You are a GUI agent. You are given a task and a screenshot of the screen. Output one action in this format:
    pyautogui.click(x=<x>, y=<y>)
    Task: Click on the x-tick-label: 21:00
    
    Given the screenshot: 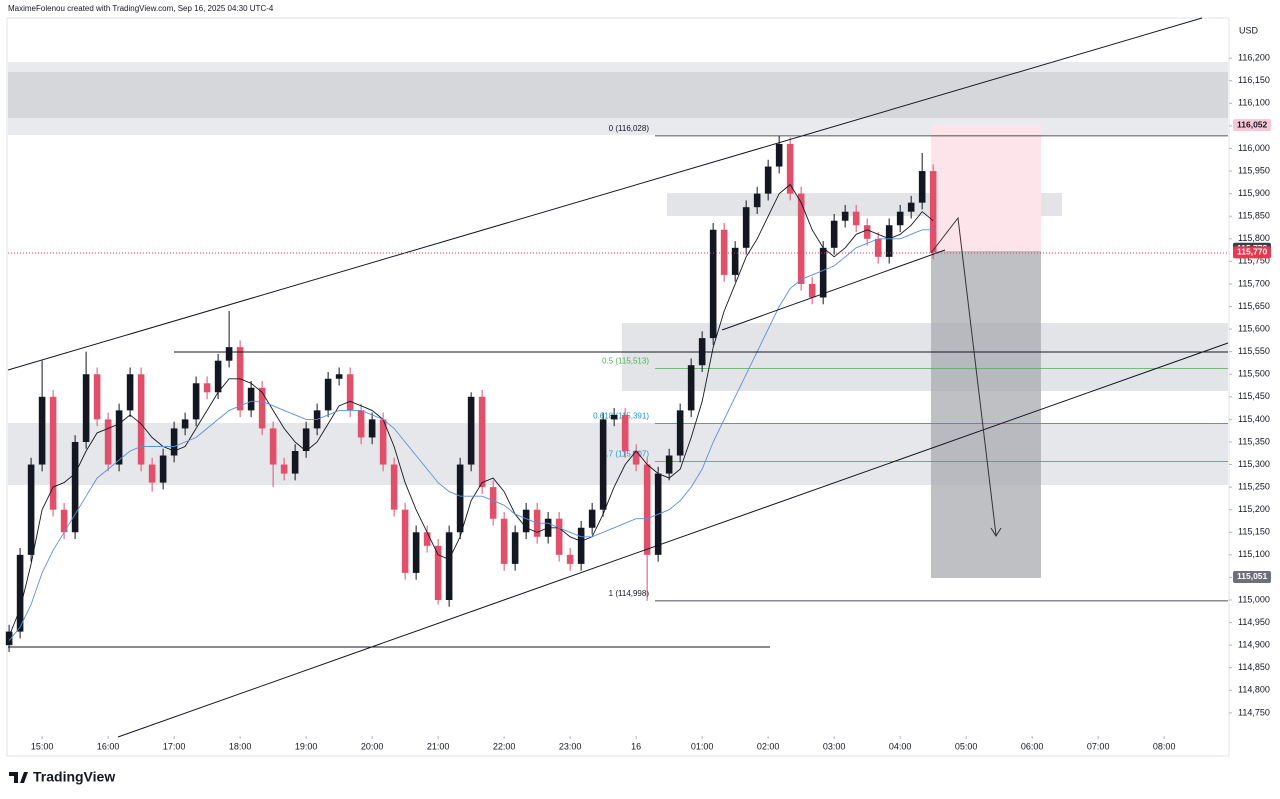 What is the action you would take?
    pyautogui.click(x=438, y=746)
    